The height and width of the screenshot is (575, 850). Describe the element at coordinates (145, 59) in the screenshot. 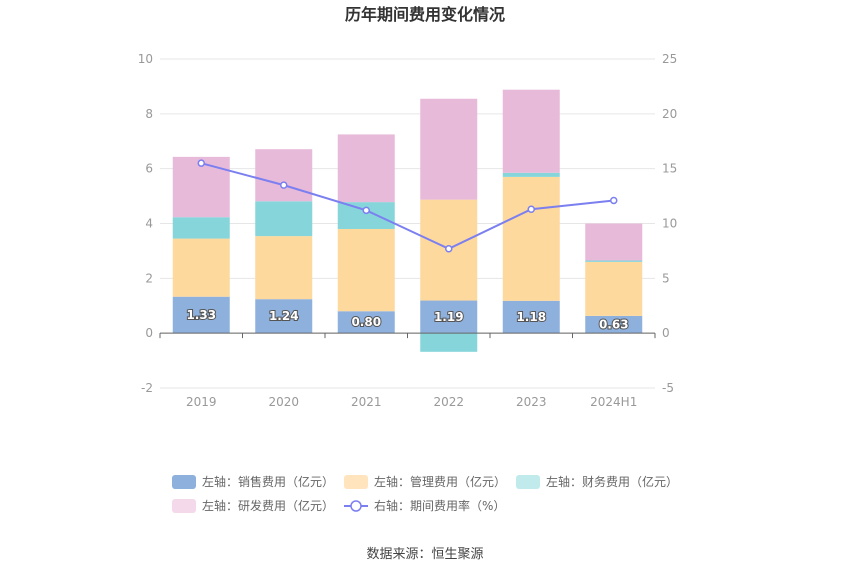

I see `left-tick-label: 10` at that location.